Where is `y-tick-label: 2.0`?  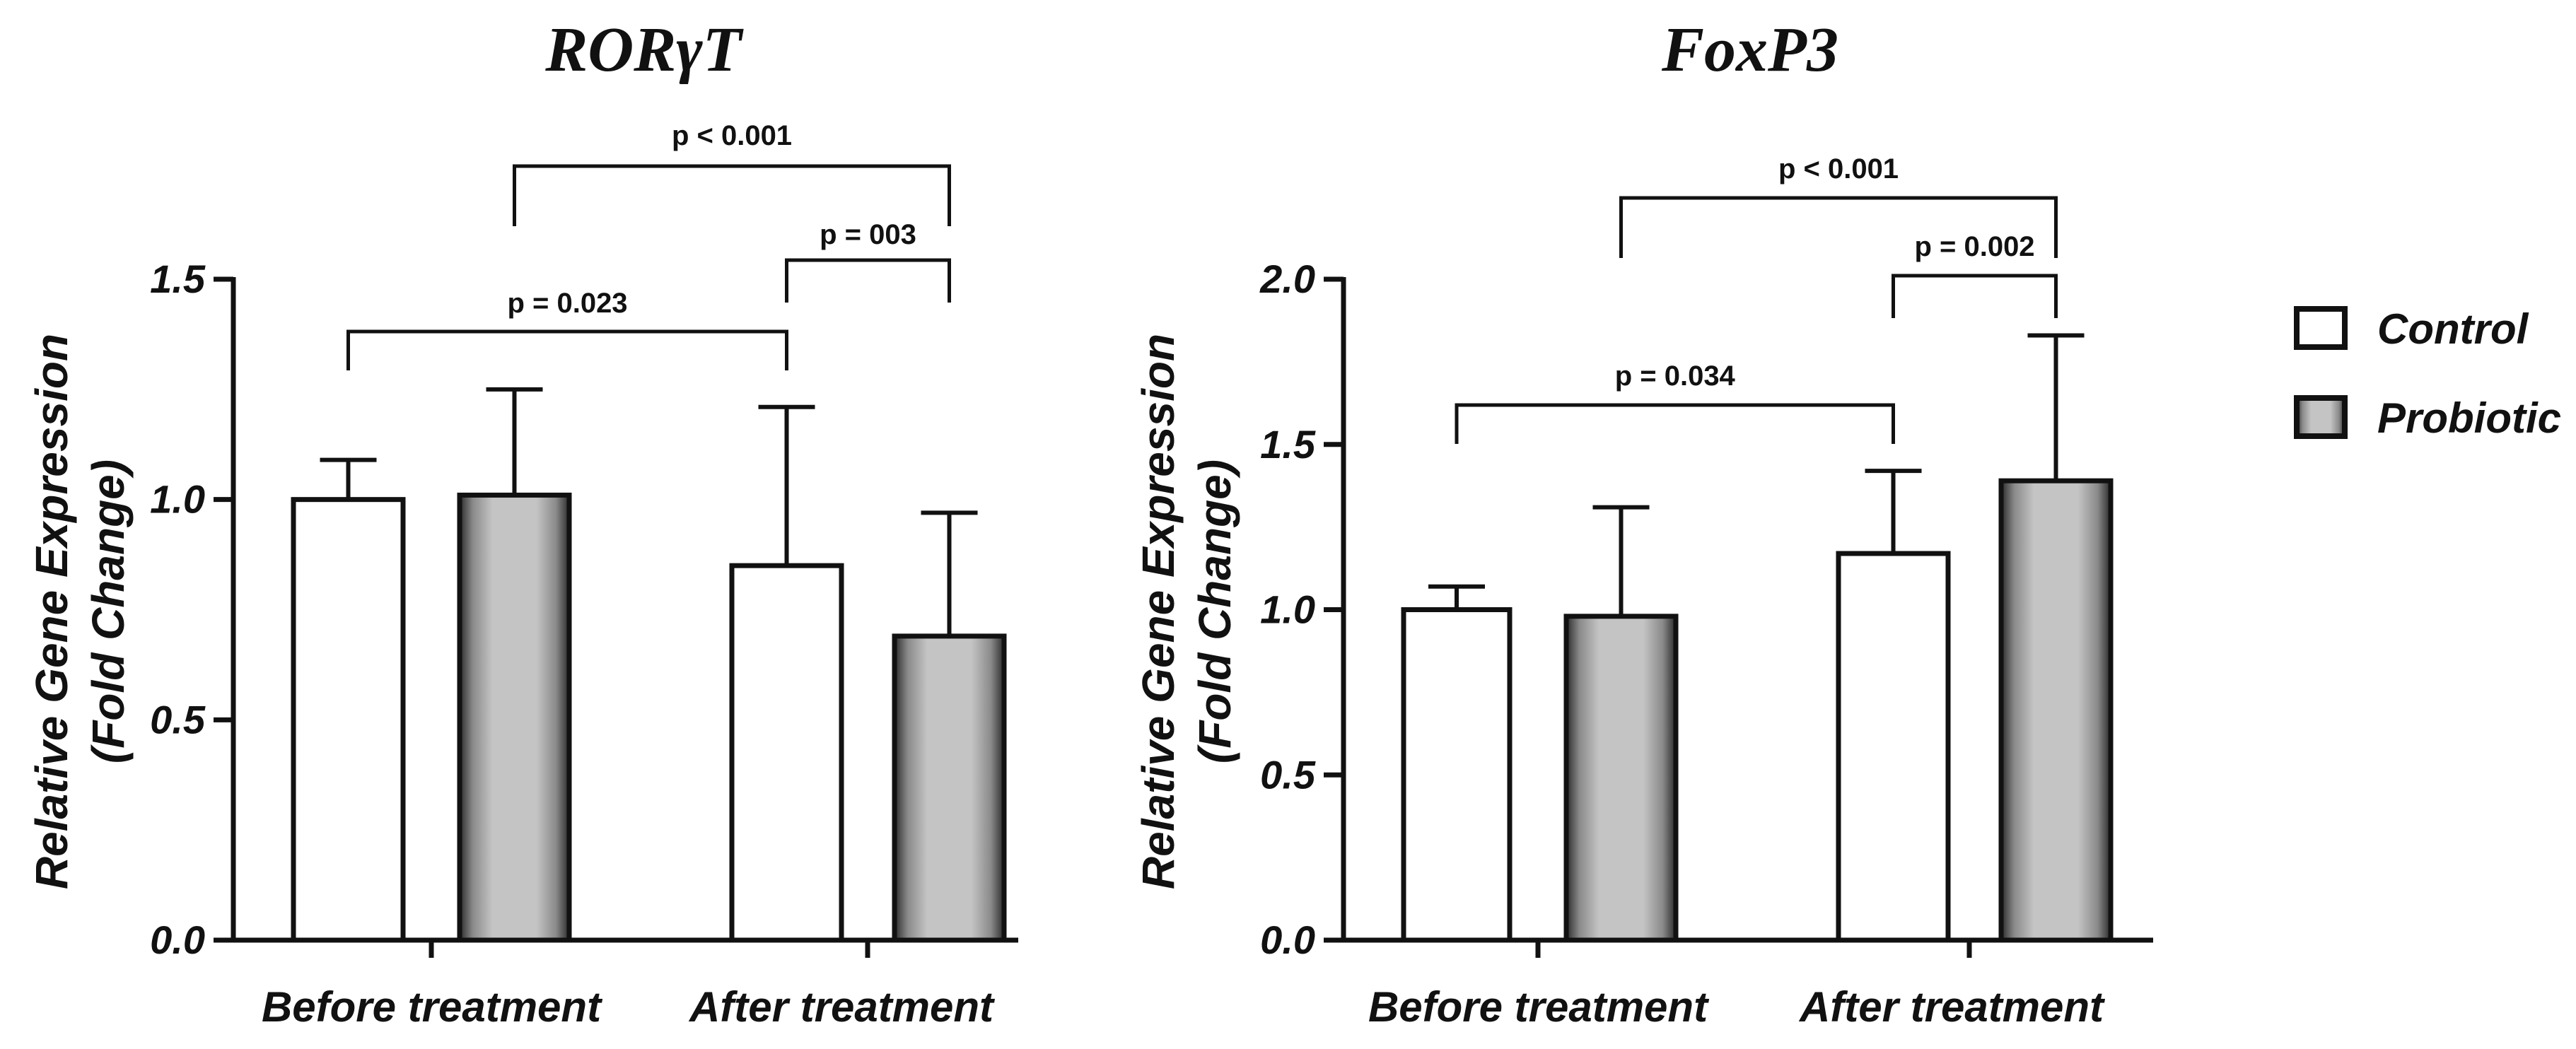 y-tick-label: 2.0 is located at coordinates (1287, 279).